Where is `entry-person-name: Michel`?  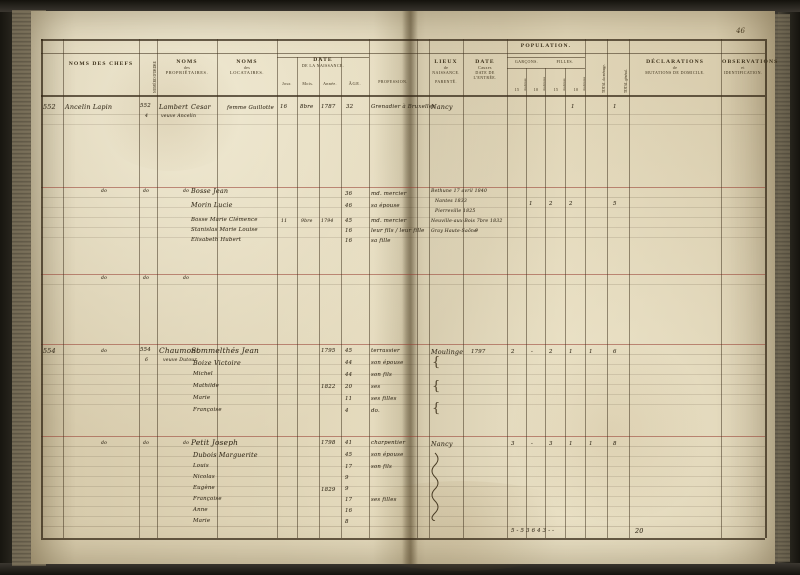
entry-person-name: Michel is located at coordinates (203, 374).